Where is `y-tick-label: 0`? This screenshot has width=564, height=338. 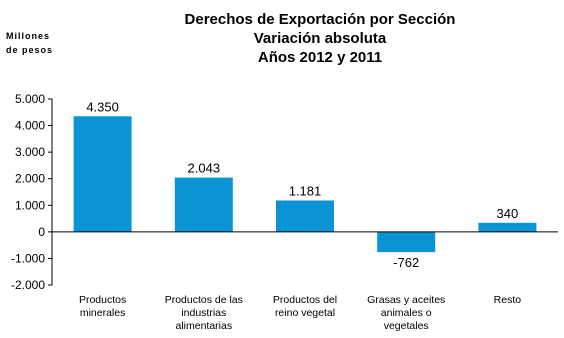
y-tick-label: 0 is located at coordinates (41, 232).